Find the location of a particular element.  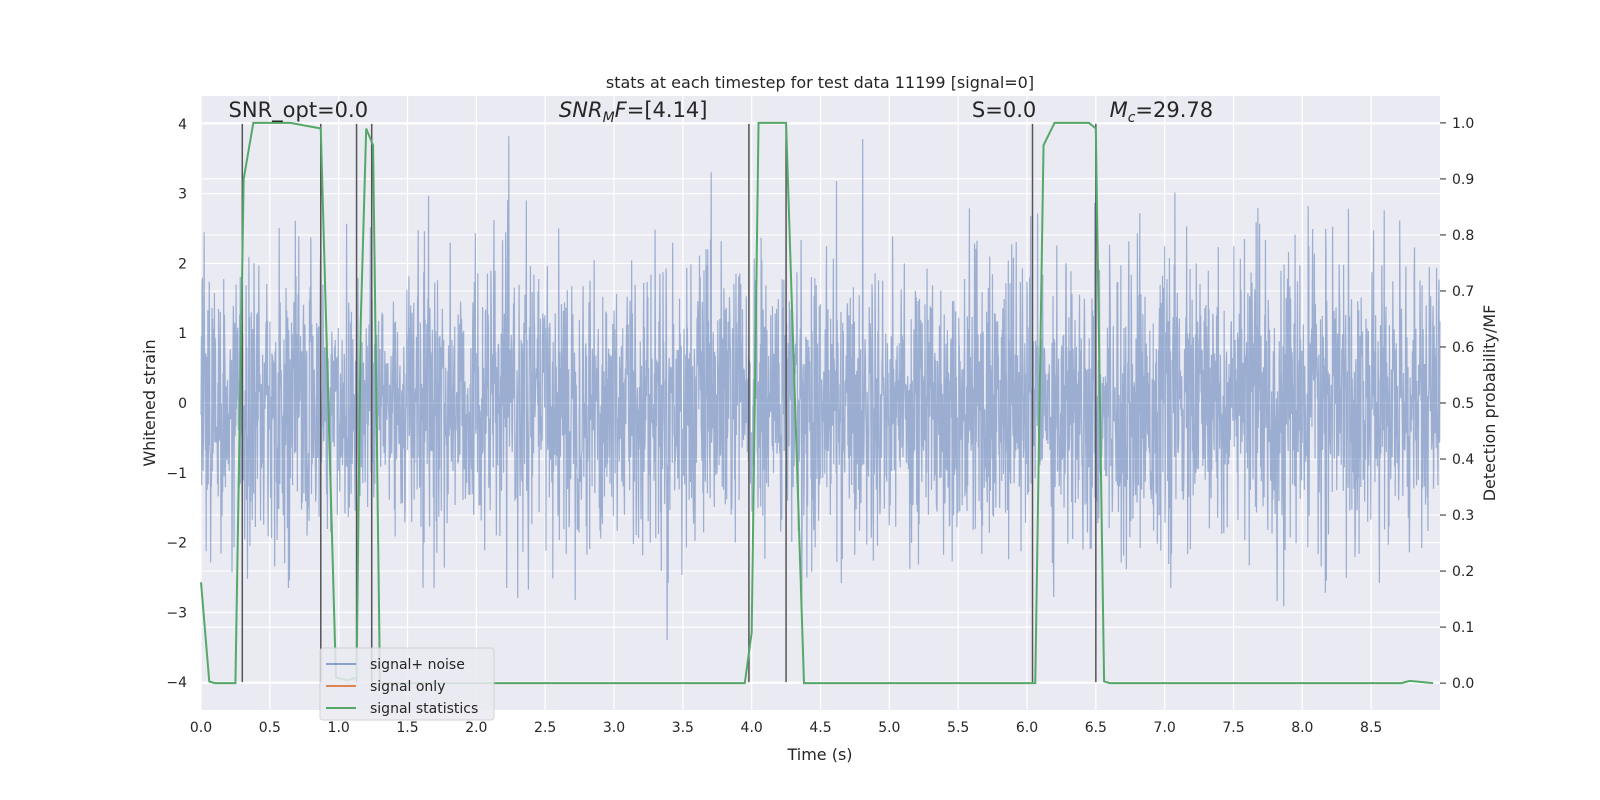

y-tick-label: −2 is located at coordinates (176, 544).